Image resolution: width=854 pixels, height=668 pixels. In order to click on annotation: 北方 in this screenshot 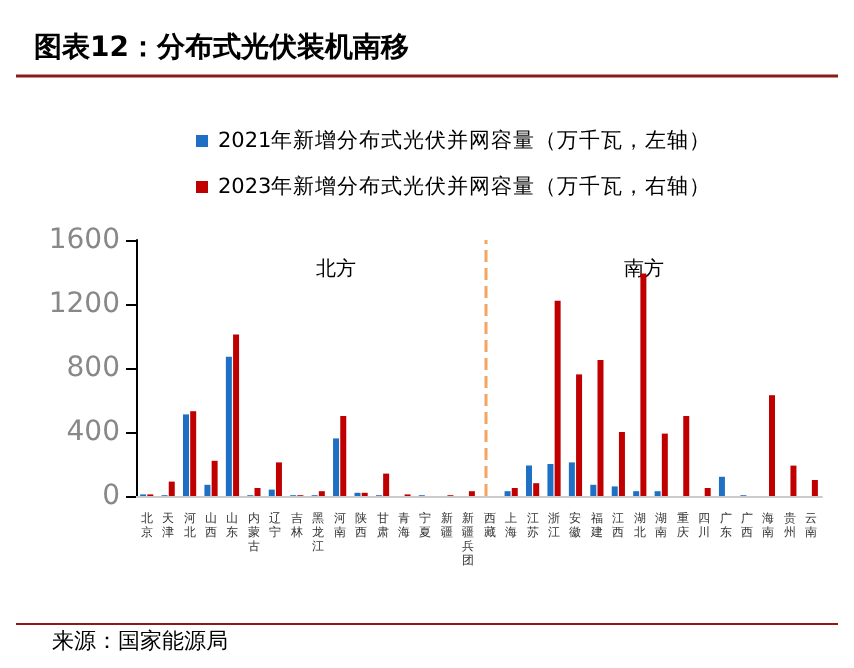, I will do `click(336, 269)`.